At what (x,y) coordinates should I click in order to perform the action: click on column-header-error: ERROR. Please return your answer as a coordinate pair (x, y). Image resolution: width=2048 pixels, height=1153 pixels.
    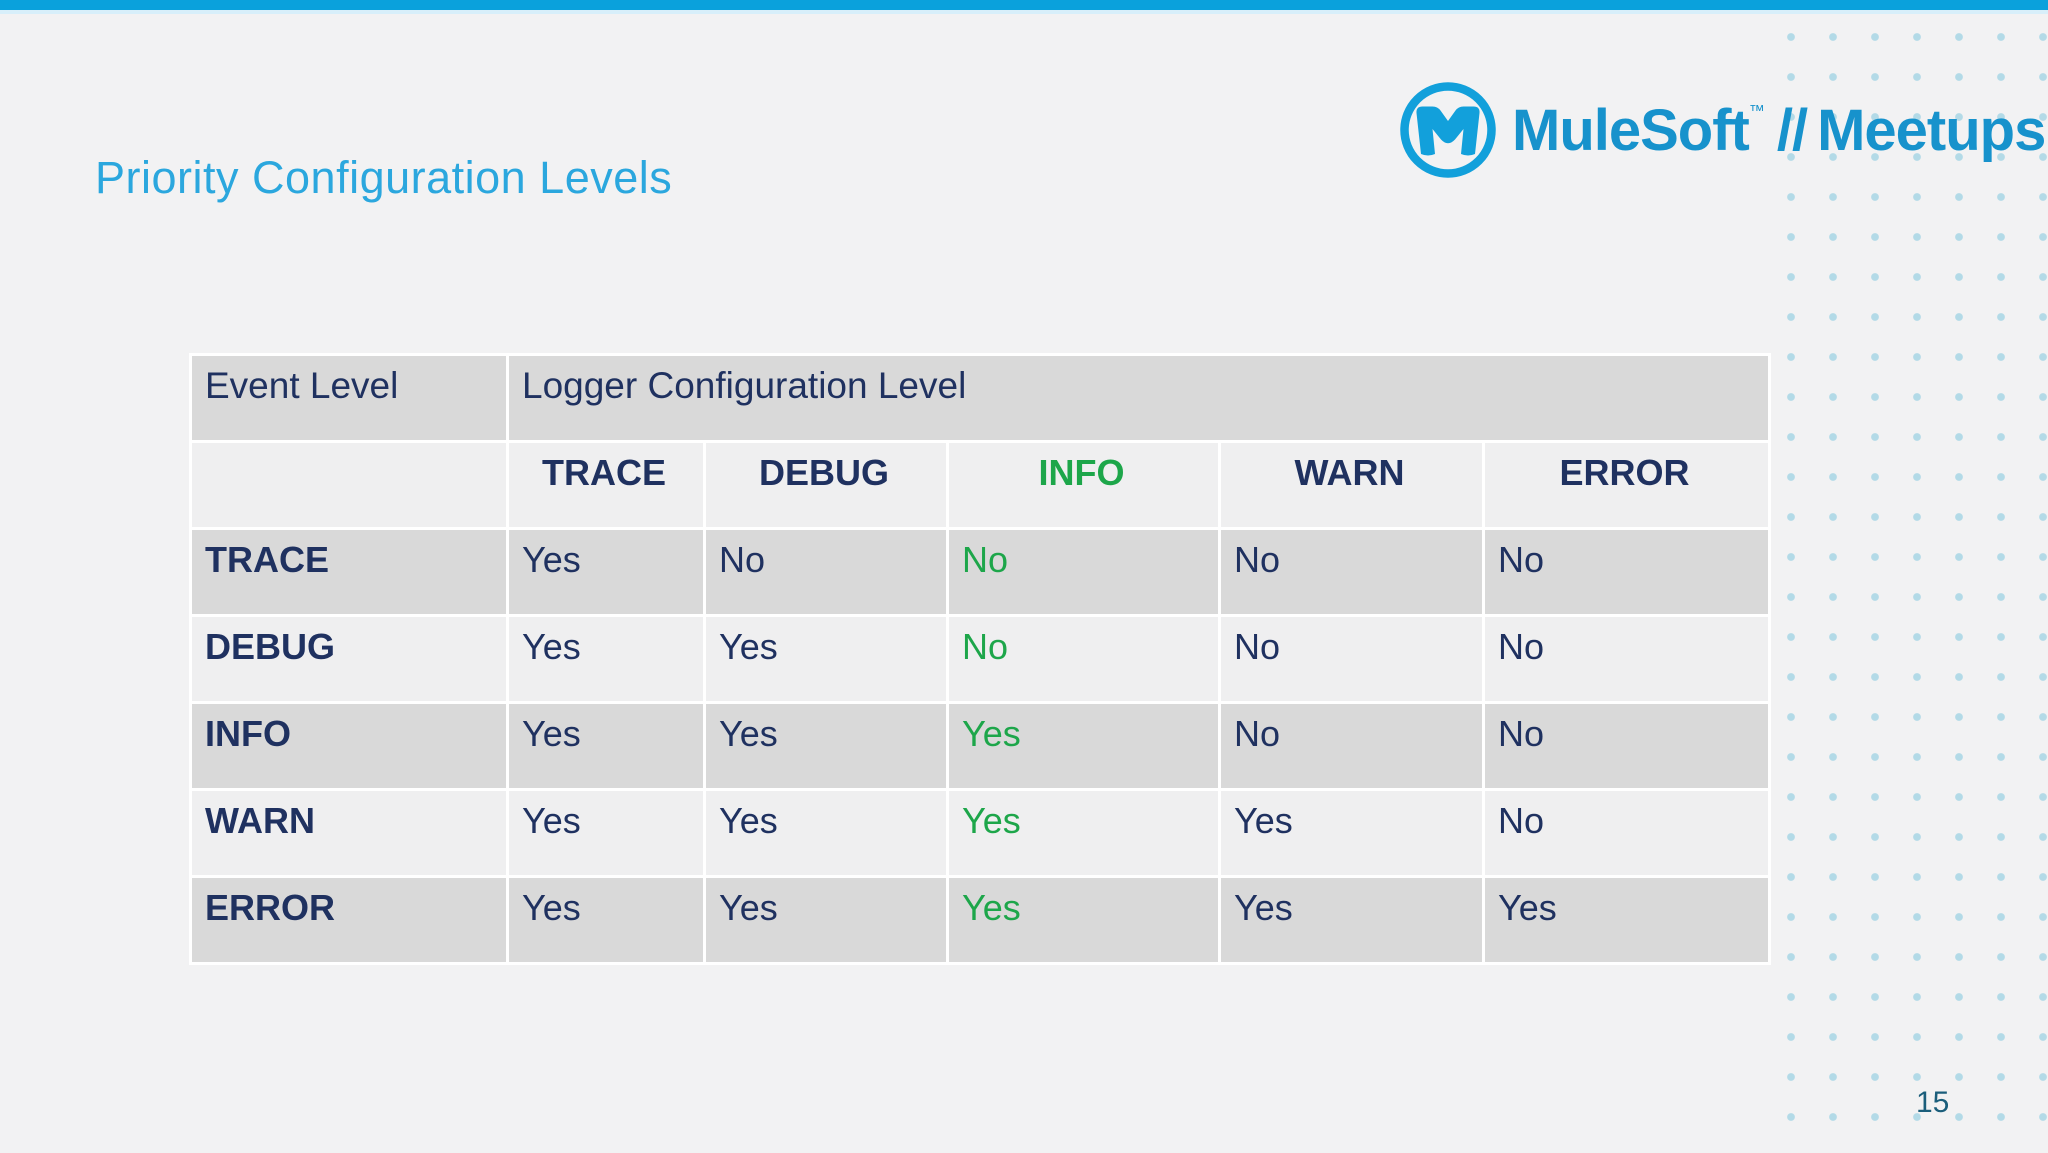
    Looking at the image, I should click on (1626, 485).